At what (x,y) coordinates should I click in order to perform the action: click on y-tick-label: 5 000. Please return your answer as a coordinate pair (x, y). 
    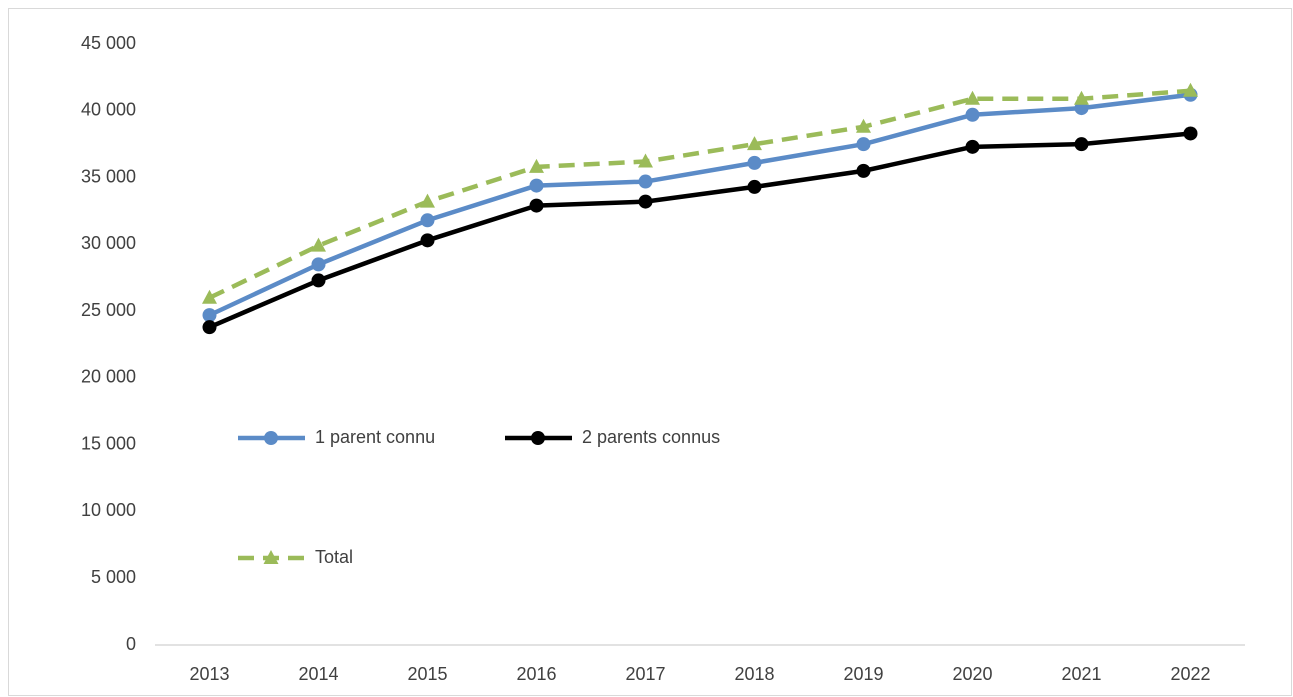
    Looking at the image, I should click on (113, 577).